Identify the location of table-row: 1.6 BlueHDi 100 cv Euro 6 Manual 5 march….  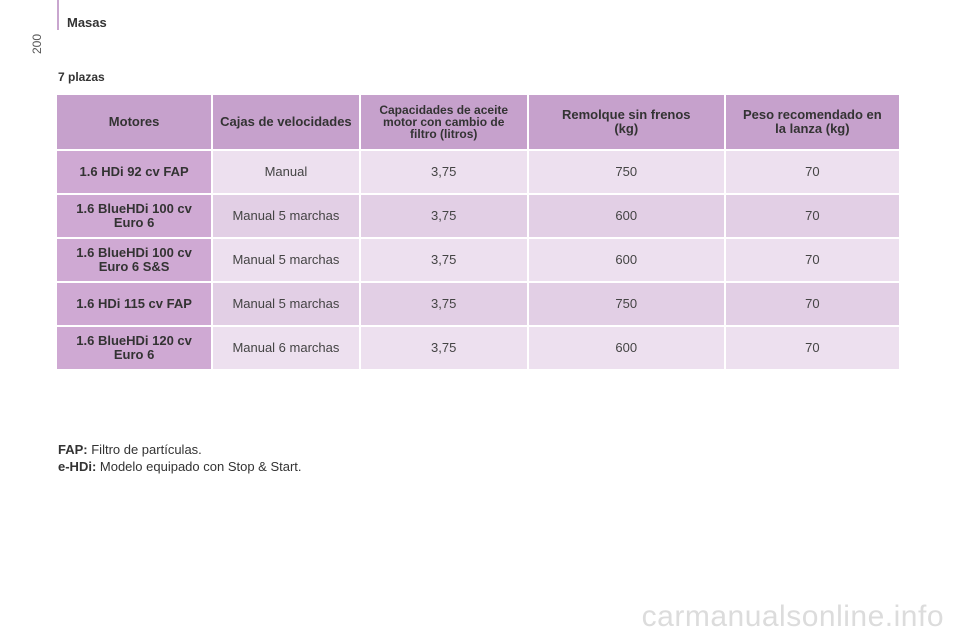
(478, 216).